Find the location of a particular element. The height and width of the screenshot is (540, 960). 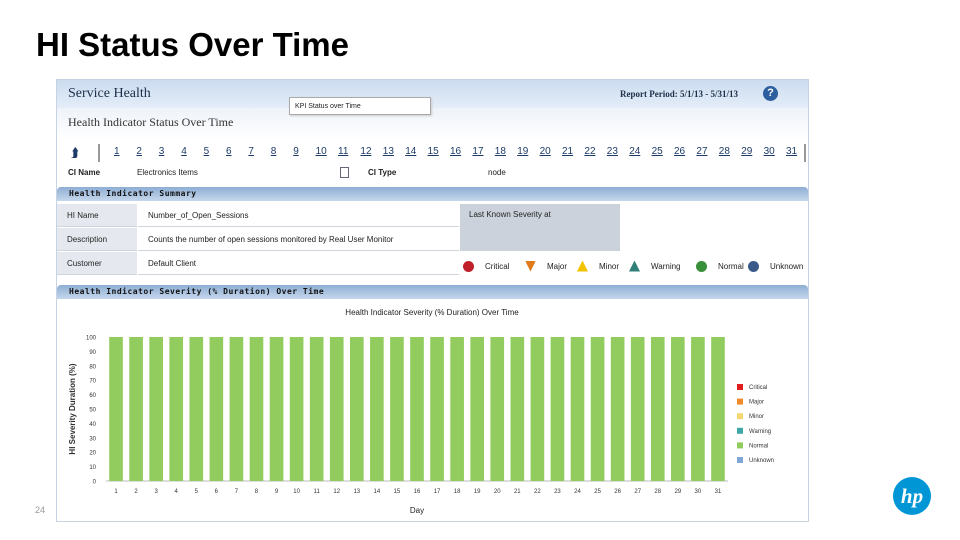

day-link-19: 19 is located at coordinates (523, 151).